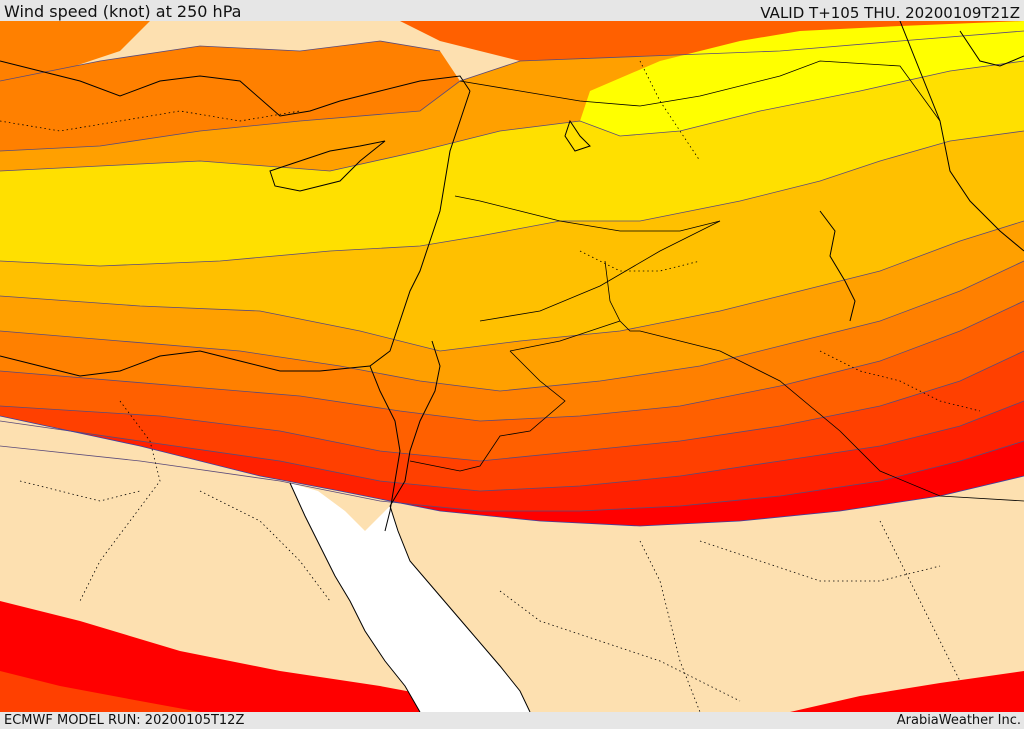  What do you see at coordinates (907, 691) in the screenshot?
I see `band-red-south-east` at bounding box center [907, 691].